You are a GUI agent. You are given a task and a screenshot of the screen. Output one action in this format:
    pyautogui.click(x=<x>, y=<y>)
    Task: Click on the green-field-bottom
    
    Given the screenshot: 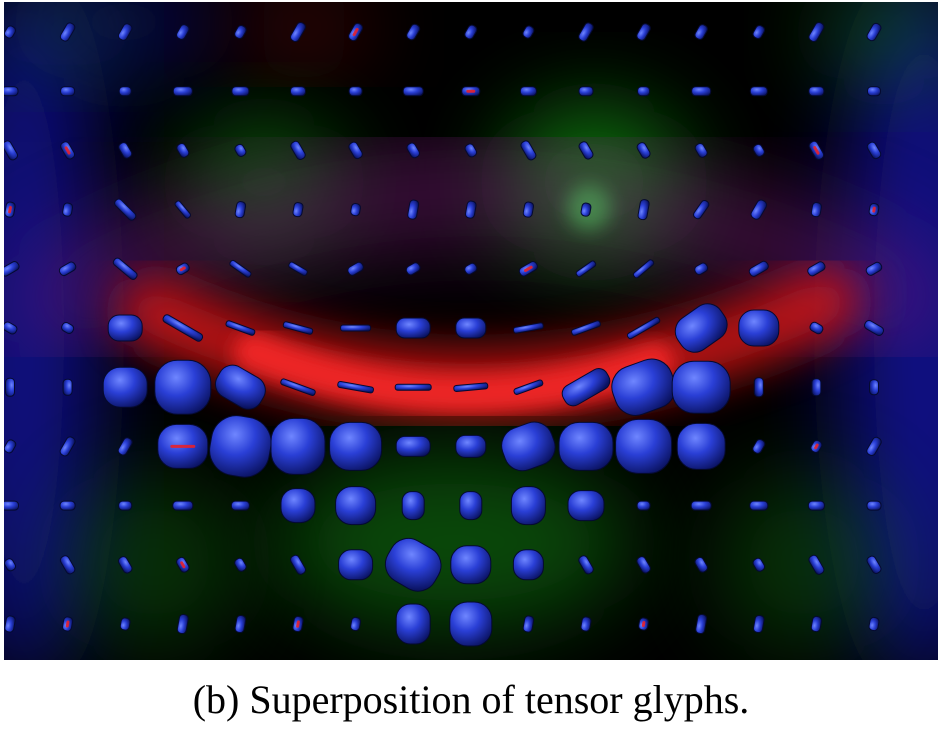 What is the action you would take?
    pyautogui.click(x=454, y=542)
    